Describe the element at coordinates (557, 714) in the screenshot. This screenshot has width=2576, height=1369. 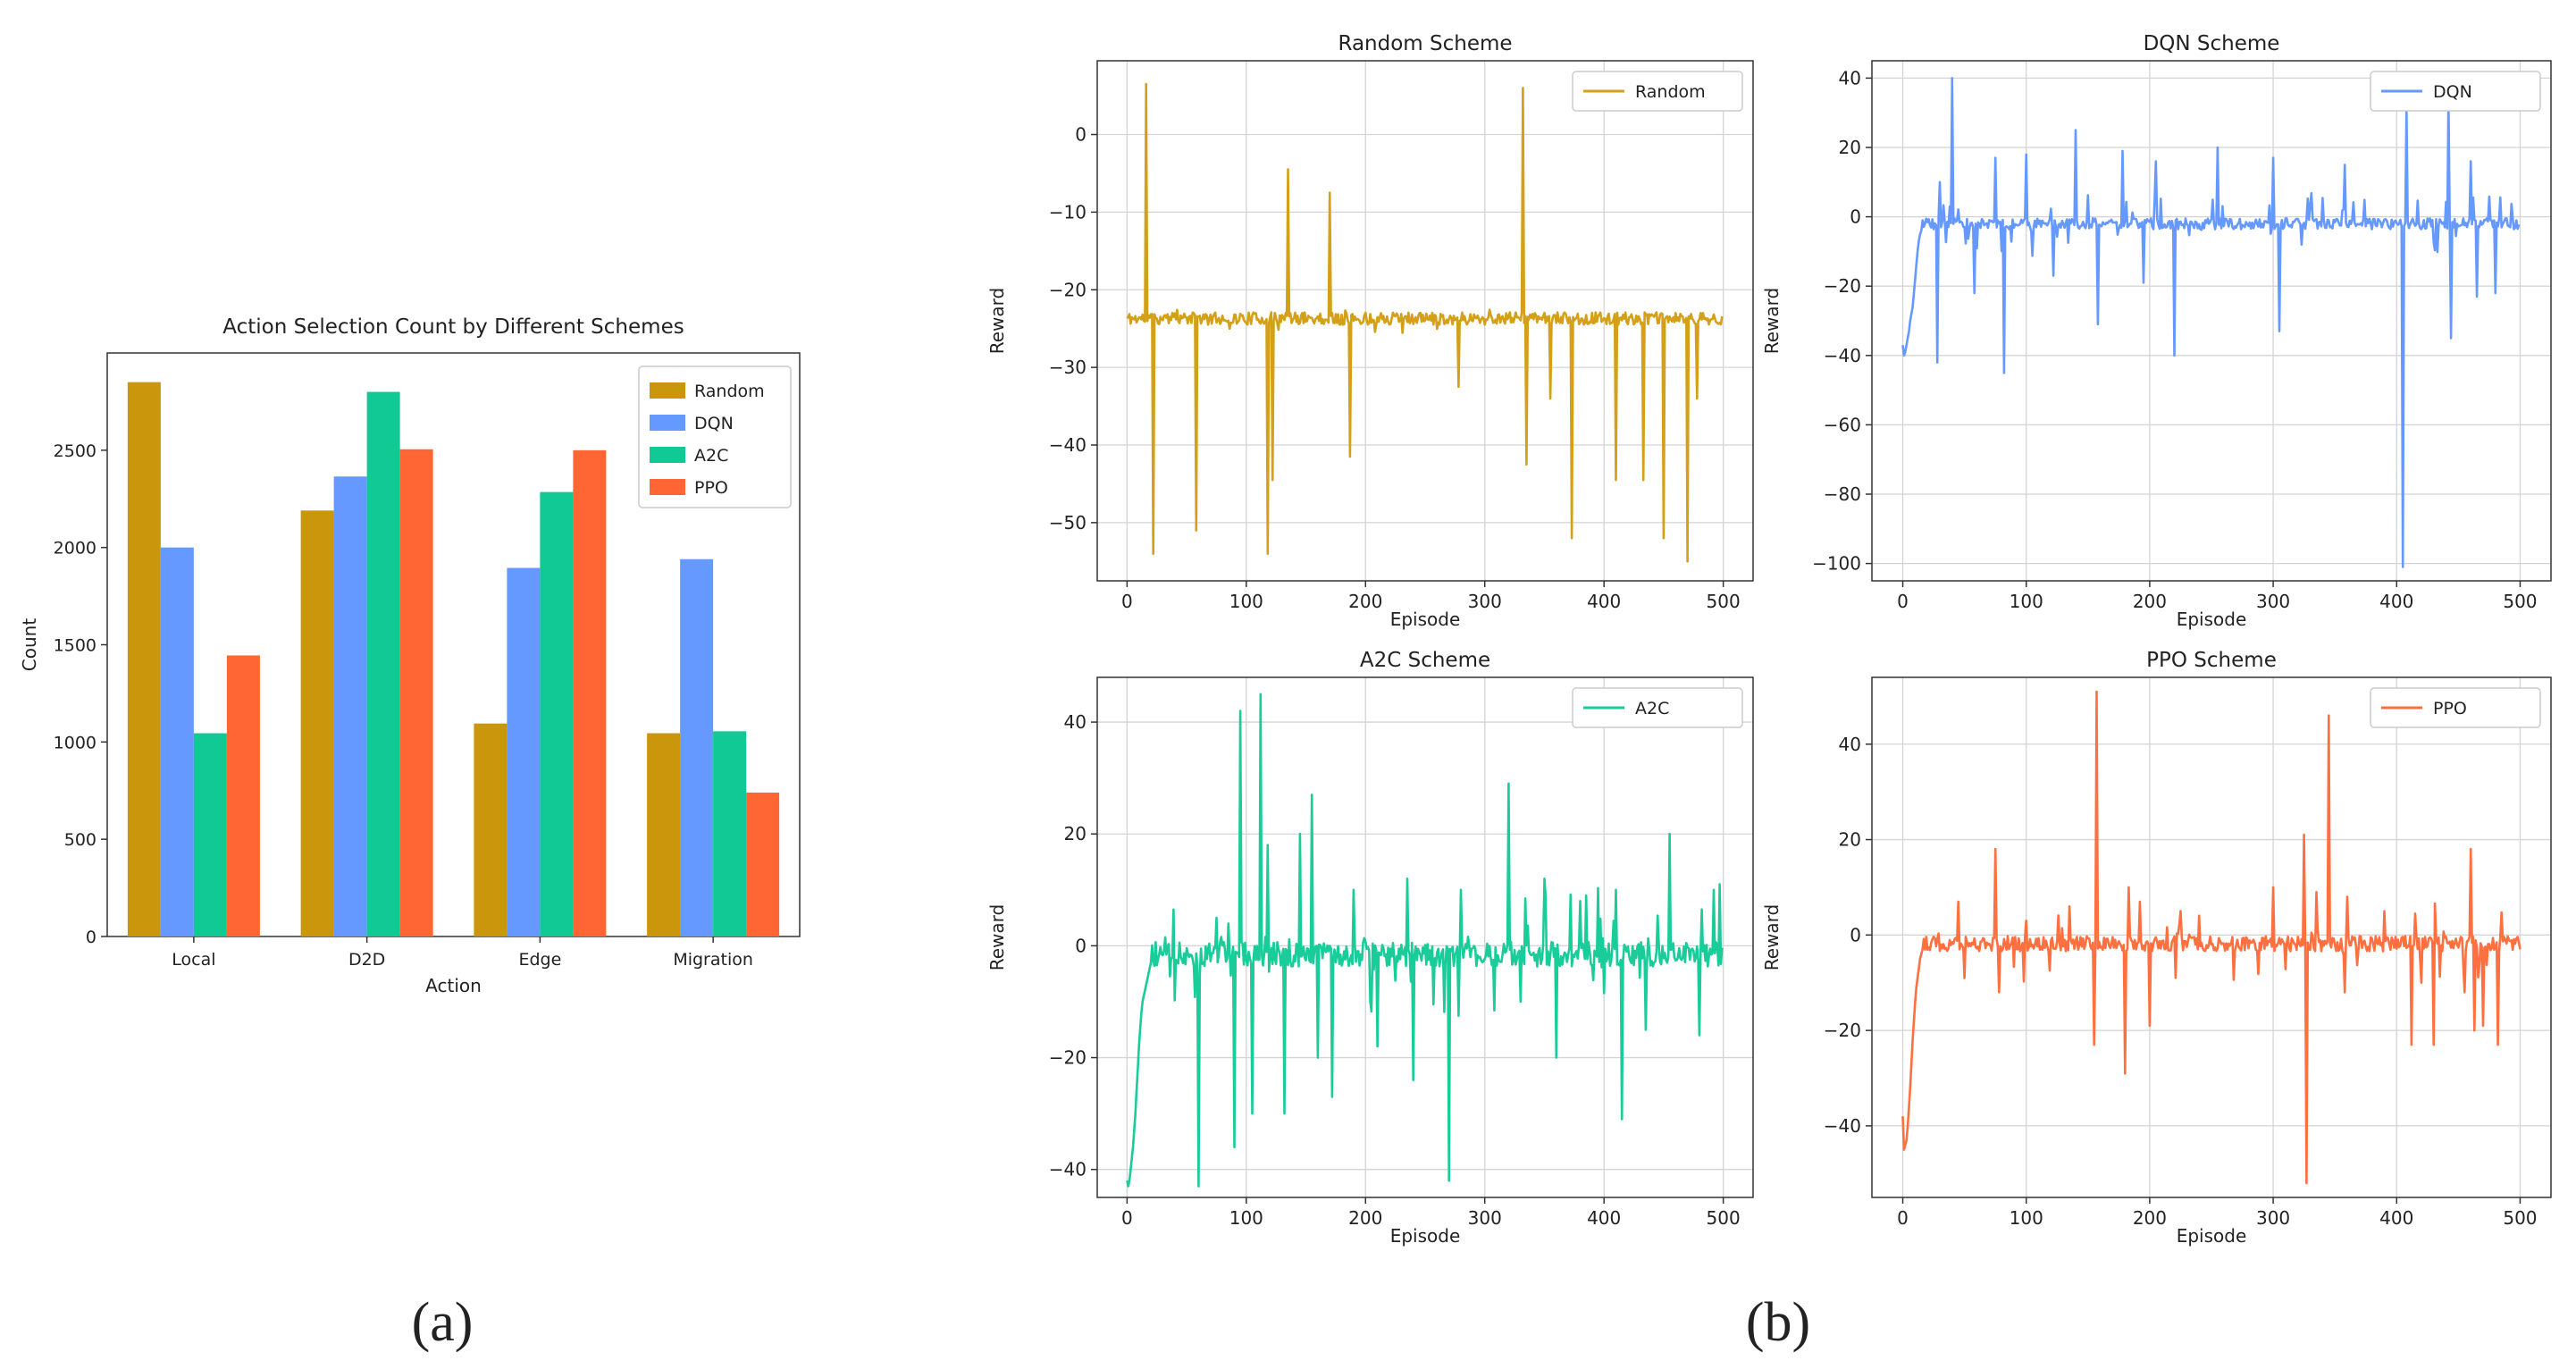
I see `bar-a2c-edge` at that location.